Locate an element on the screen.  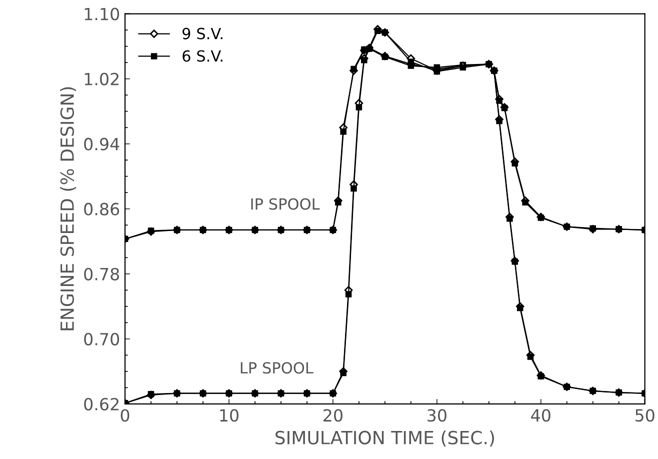
x-axis-title: SIMULATION TIME (SEC.) is located at coordinates (385, 438).